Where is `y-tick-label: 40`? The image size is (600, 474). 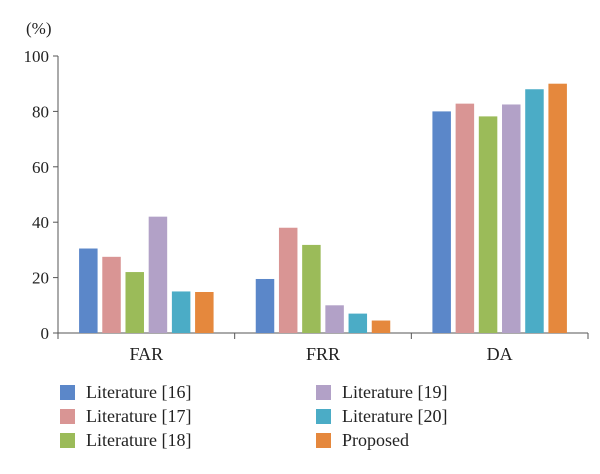 y-tick-label: 40 is located at coordinates (40, 222).